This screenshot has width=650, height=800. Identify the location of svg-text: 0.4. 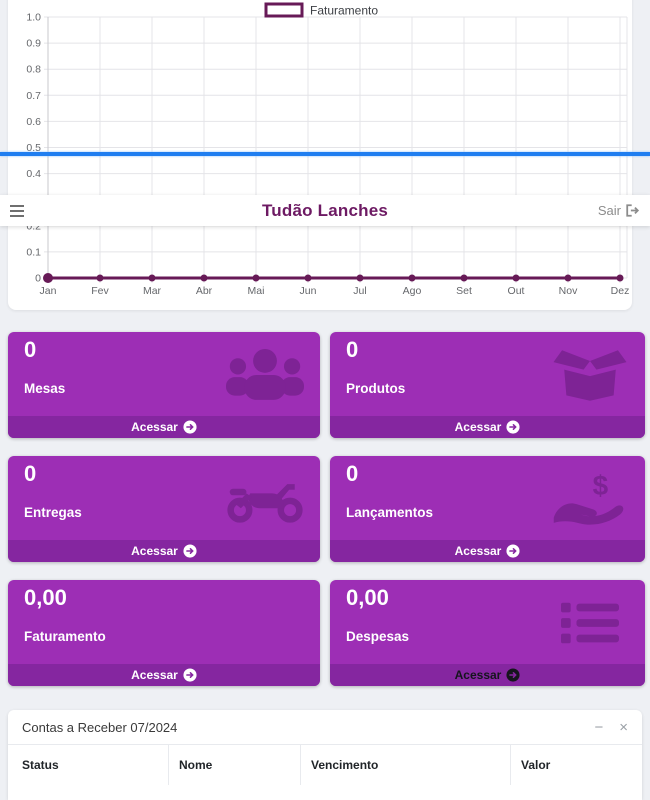
(33, 174).